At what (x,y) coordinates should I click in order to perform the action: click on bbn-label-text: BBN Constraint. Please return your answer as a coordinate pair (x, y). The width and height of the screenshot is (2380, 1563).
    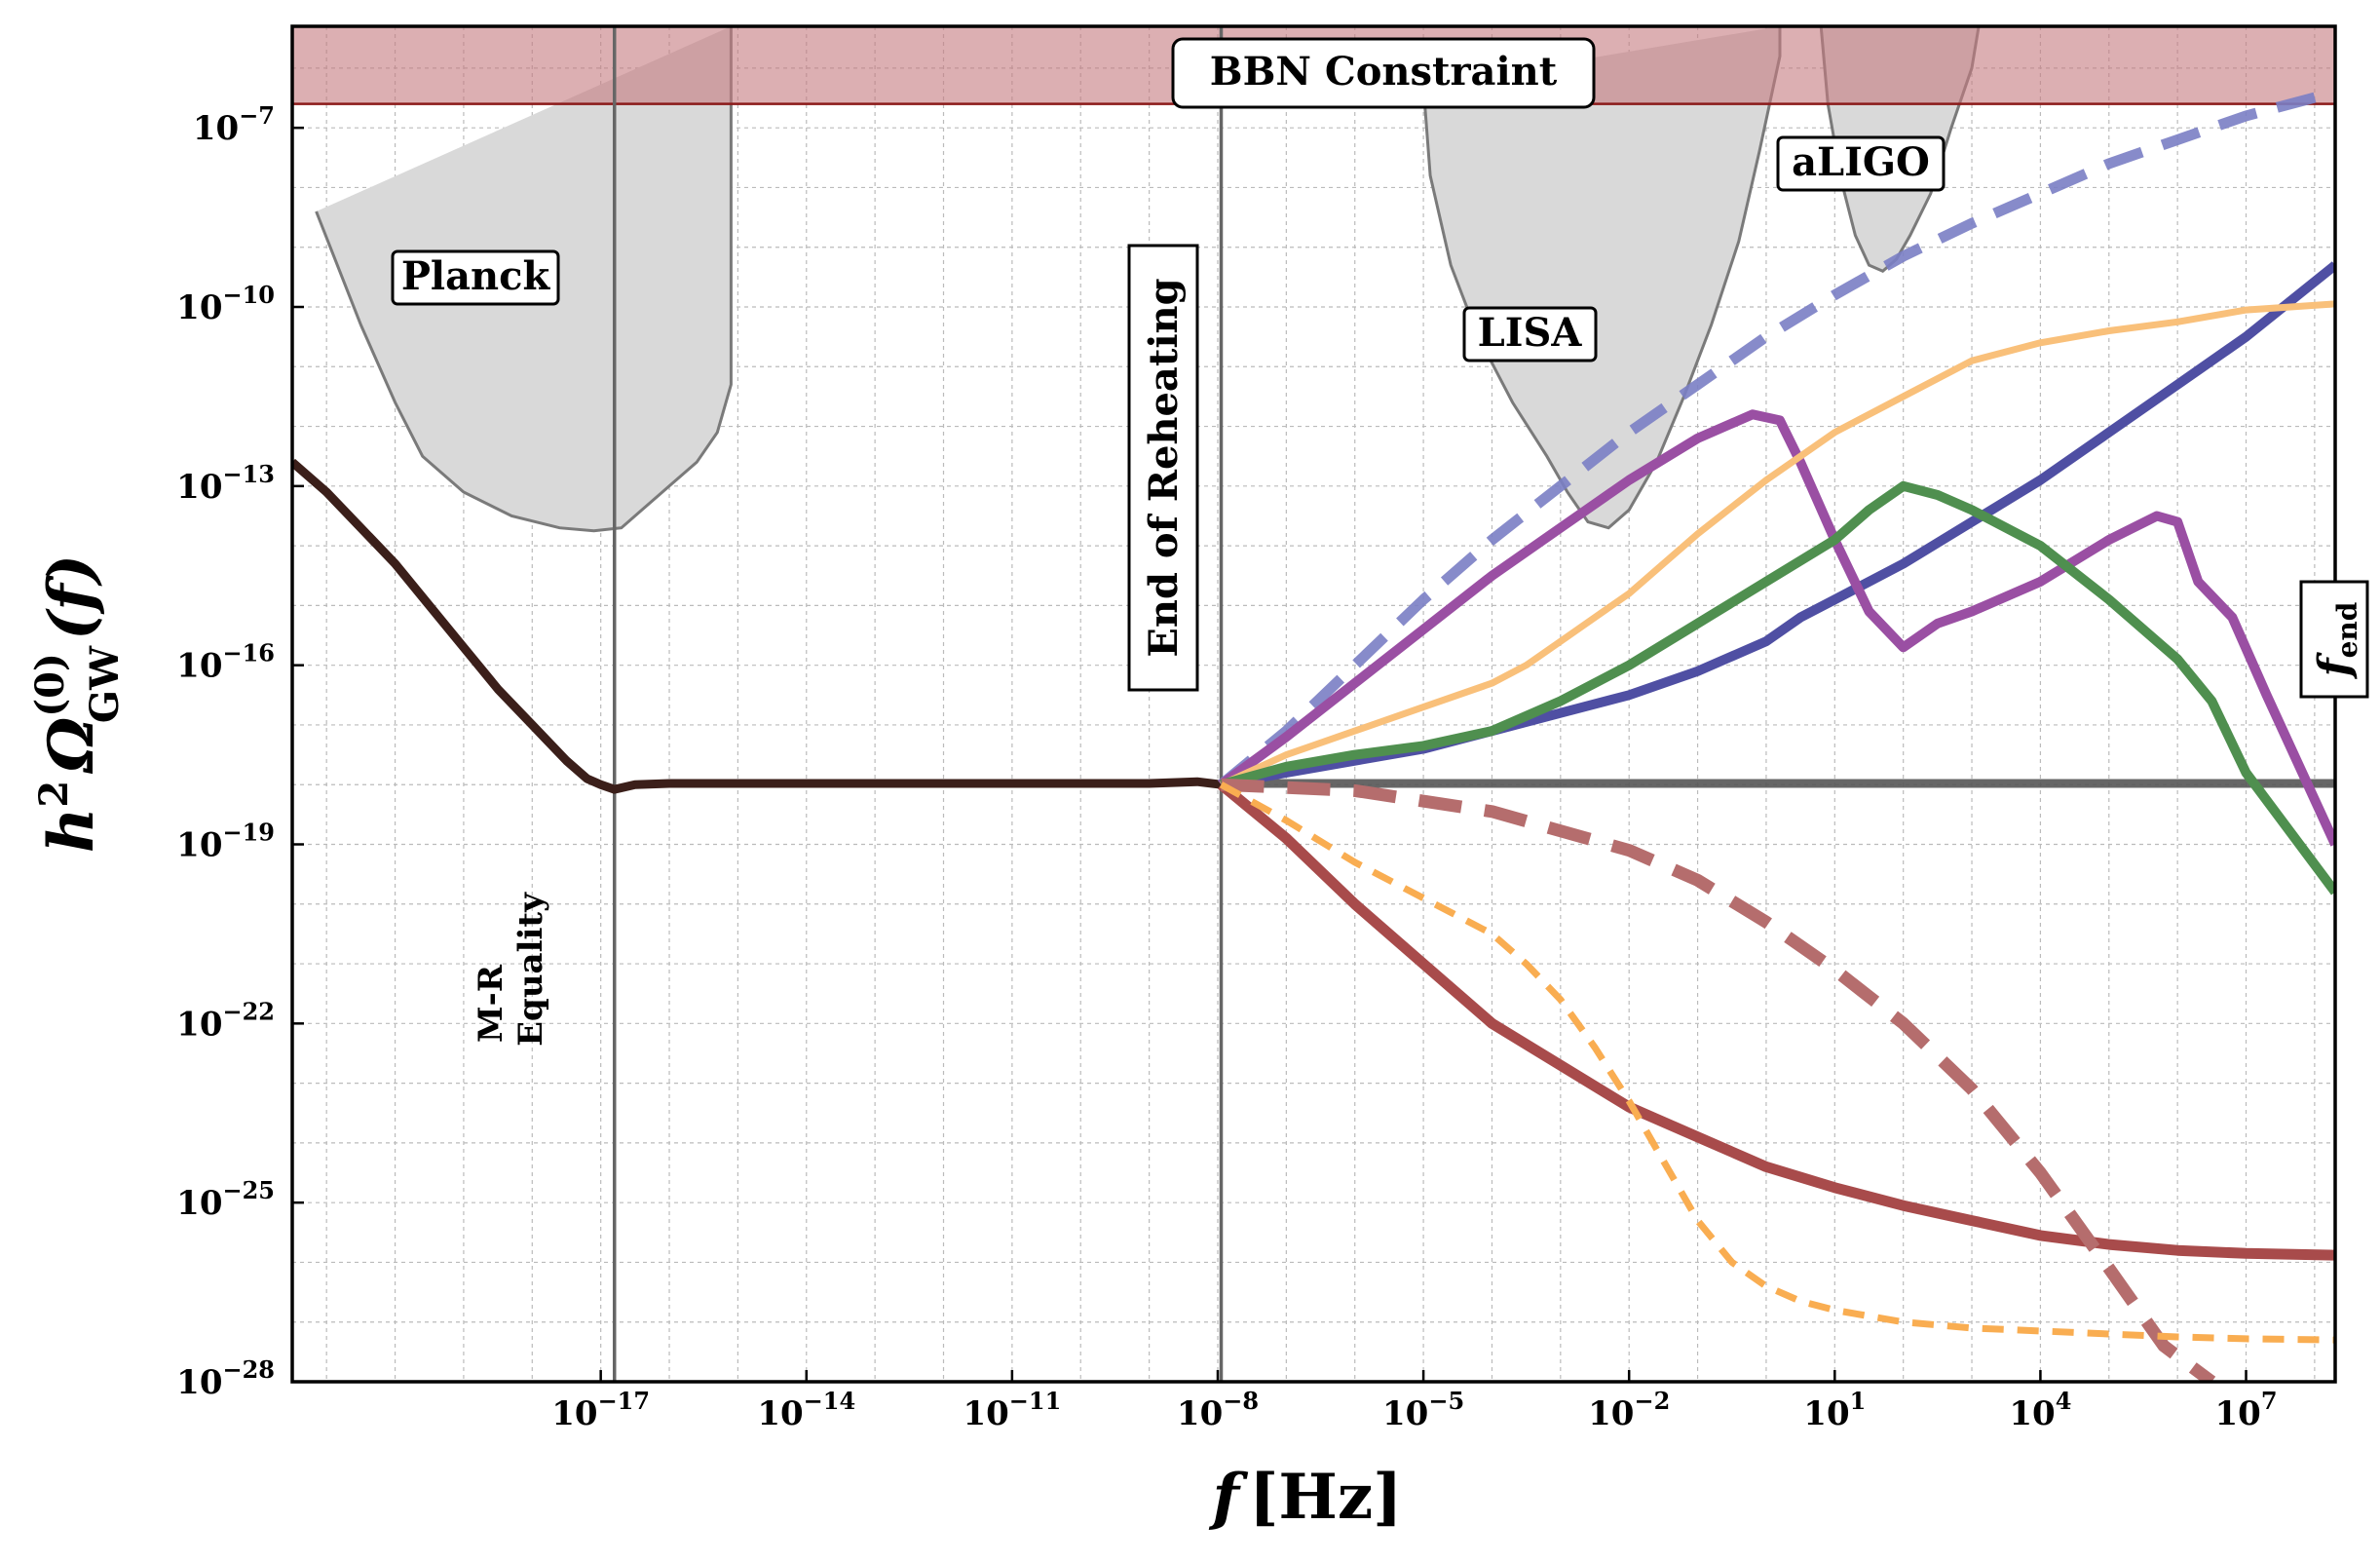
    Looking at the image, I should click on (1384, 72).